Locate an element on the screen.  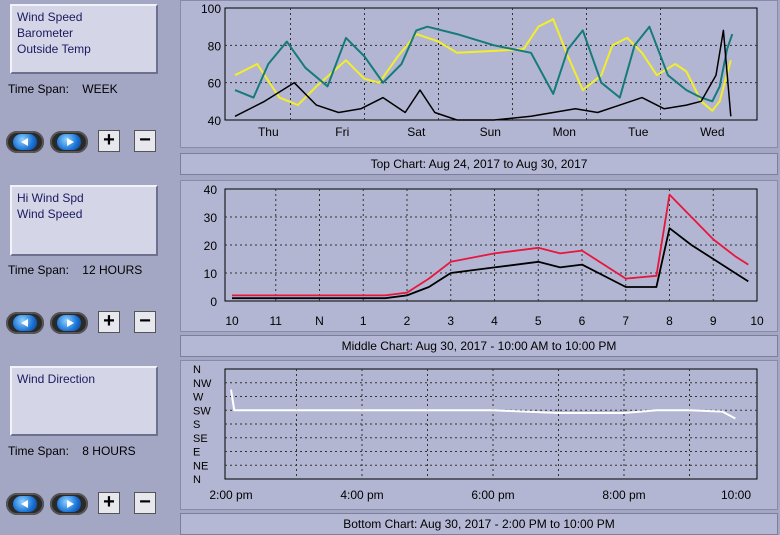
top-chart-caption: Top Chart: Aug 24, 2017 to Aug 30, 2017 is located at coordinates (479, 164).